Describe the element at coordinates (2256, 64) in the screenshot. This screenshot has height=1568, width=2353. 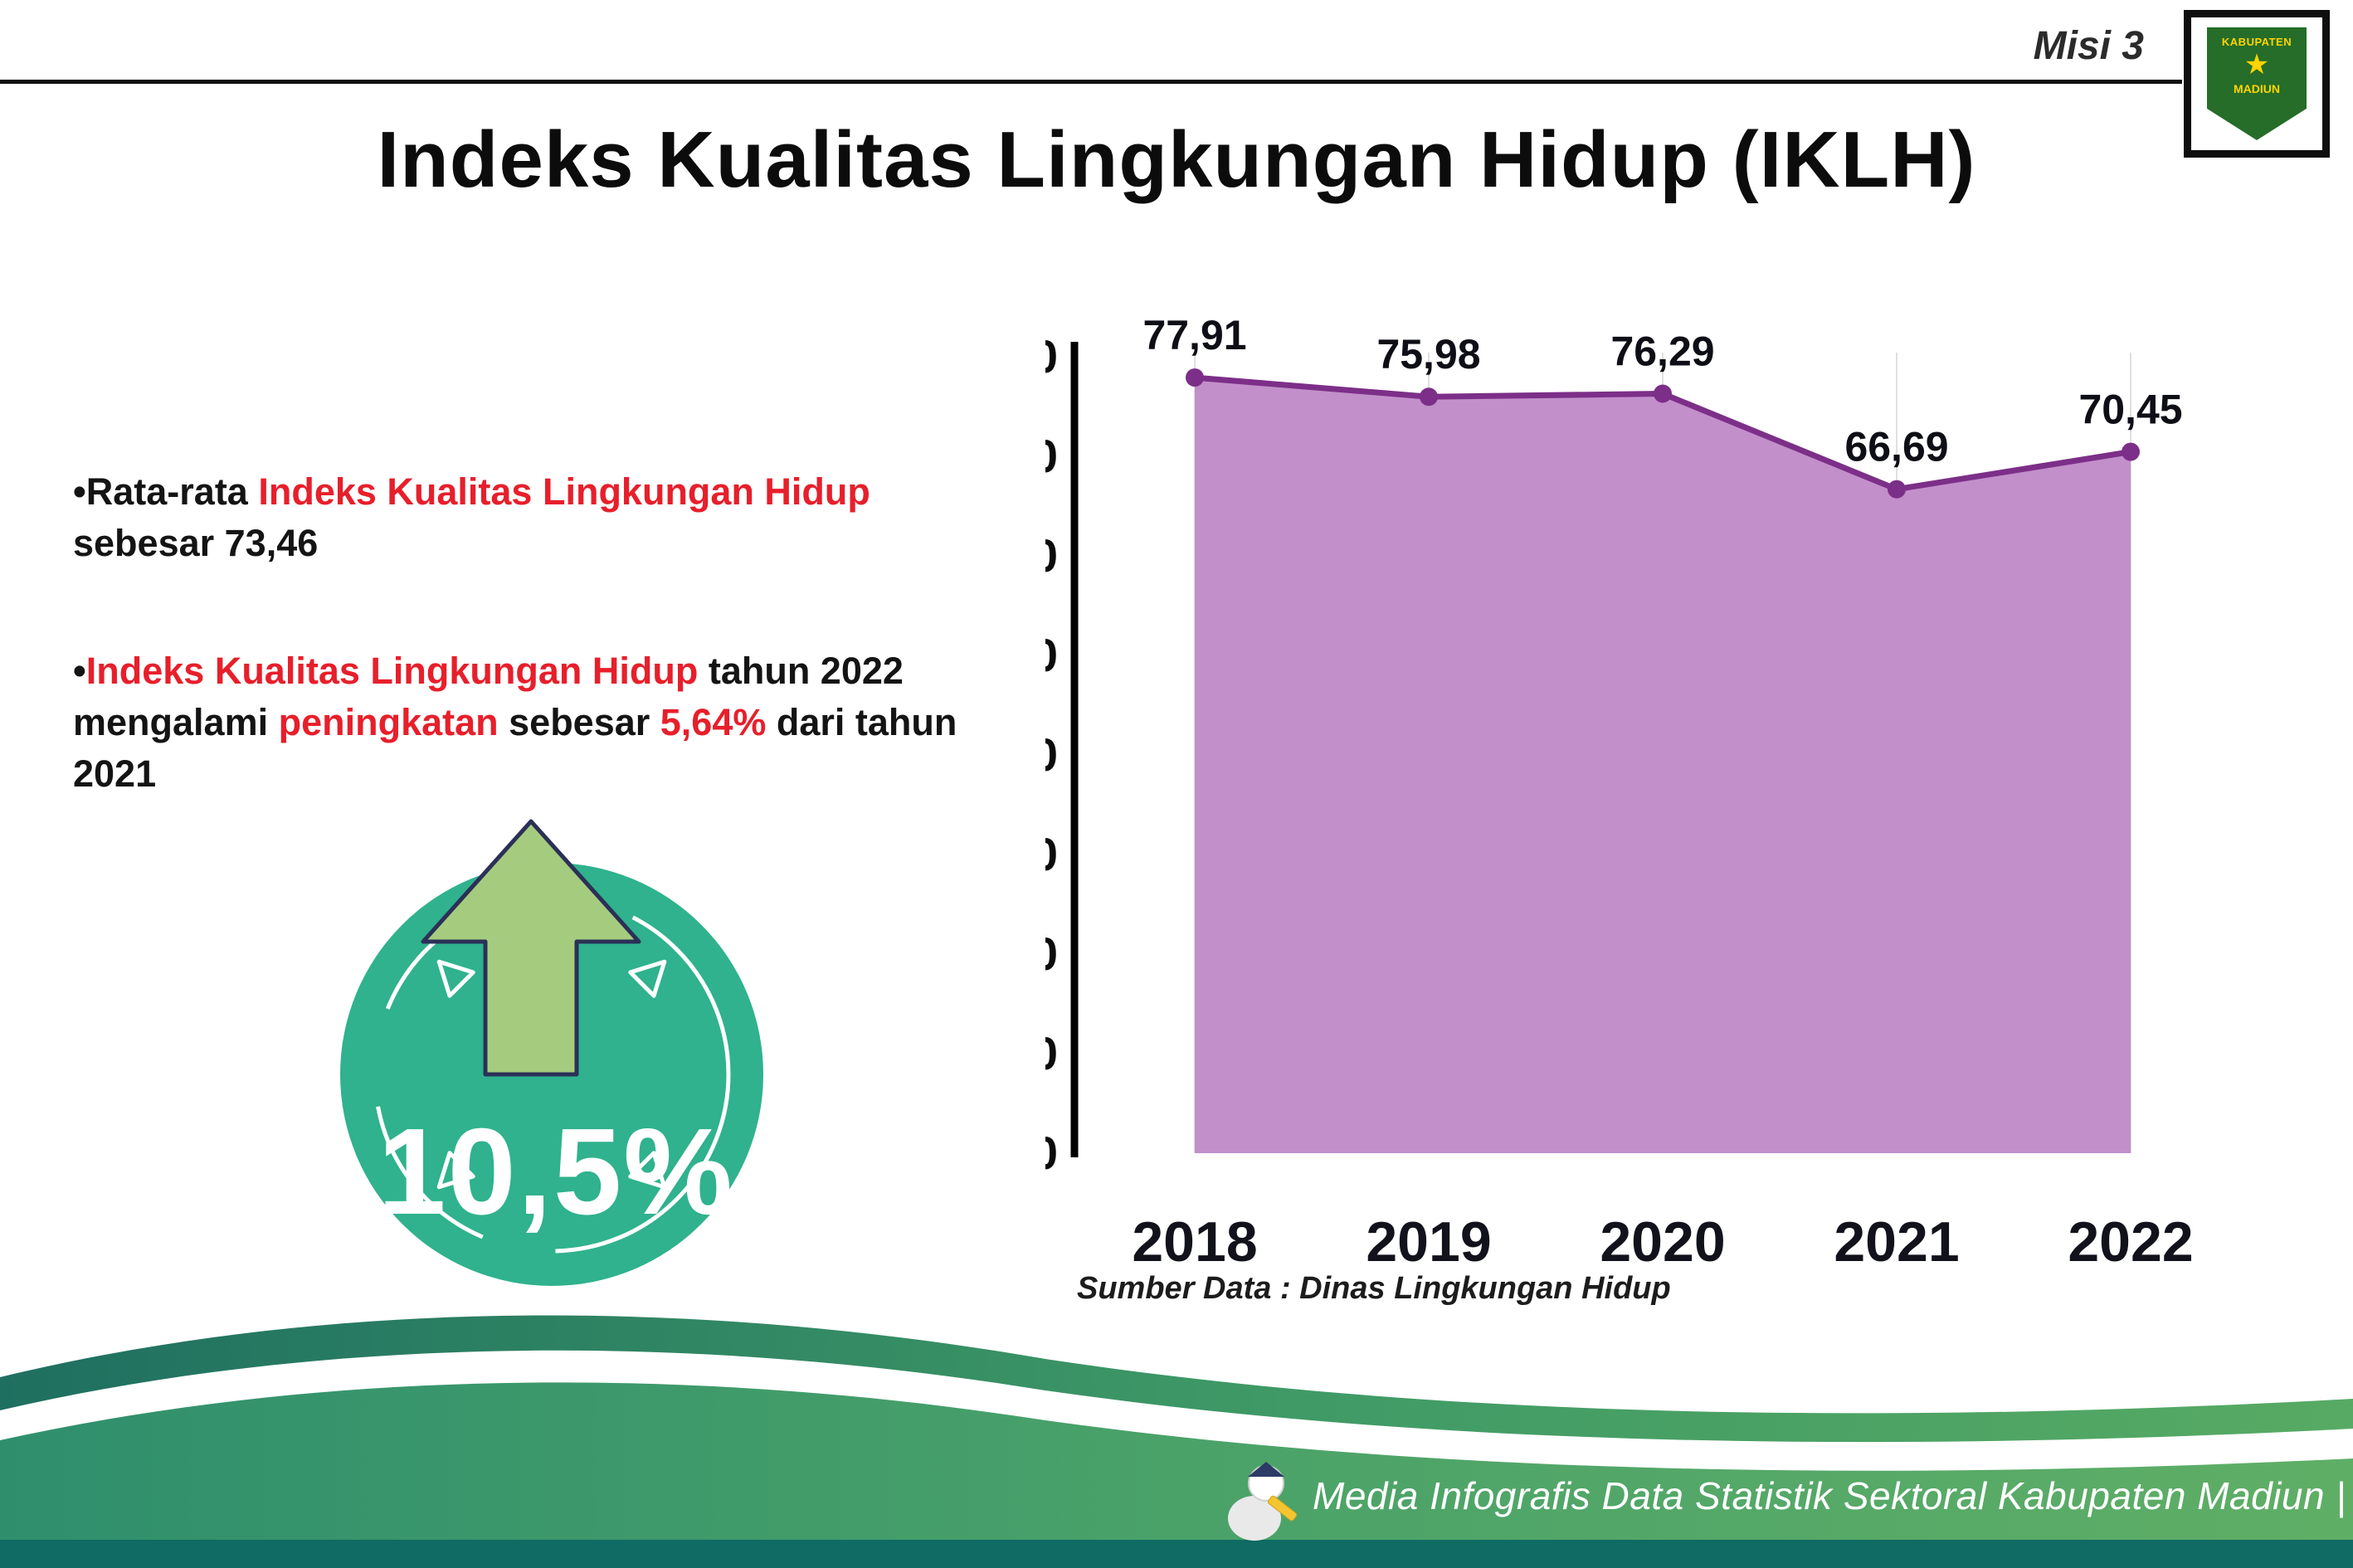
I see `logo-star-icon: ★` at that location.